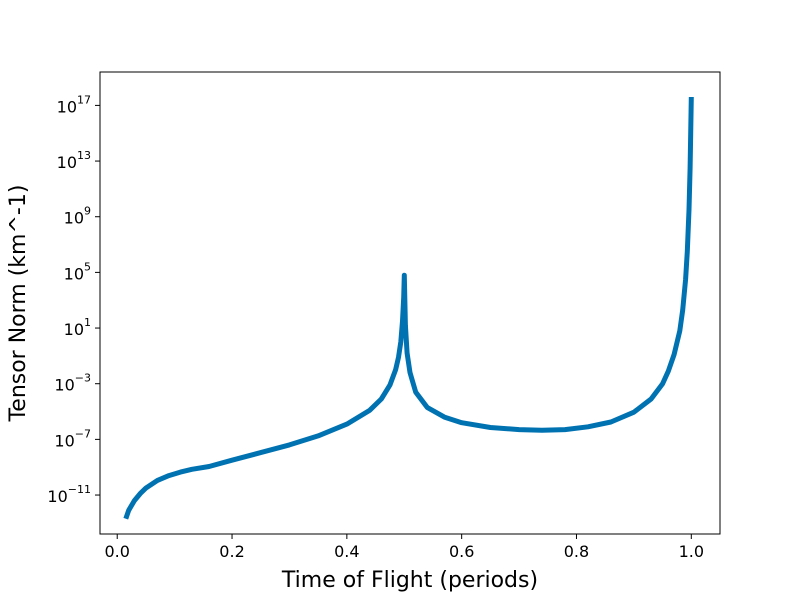  What do you see at coordinates (69, 494) in the screenshot?
I see `y-tick-label: 10⁻¹¹` at bounding box center [69, 494].